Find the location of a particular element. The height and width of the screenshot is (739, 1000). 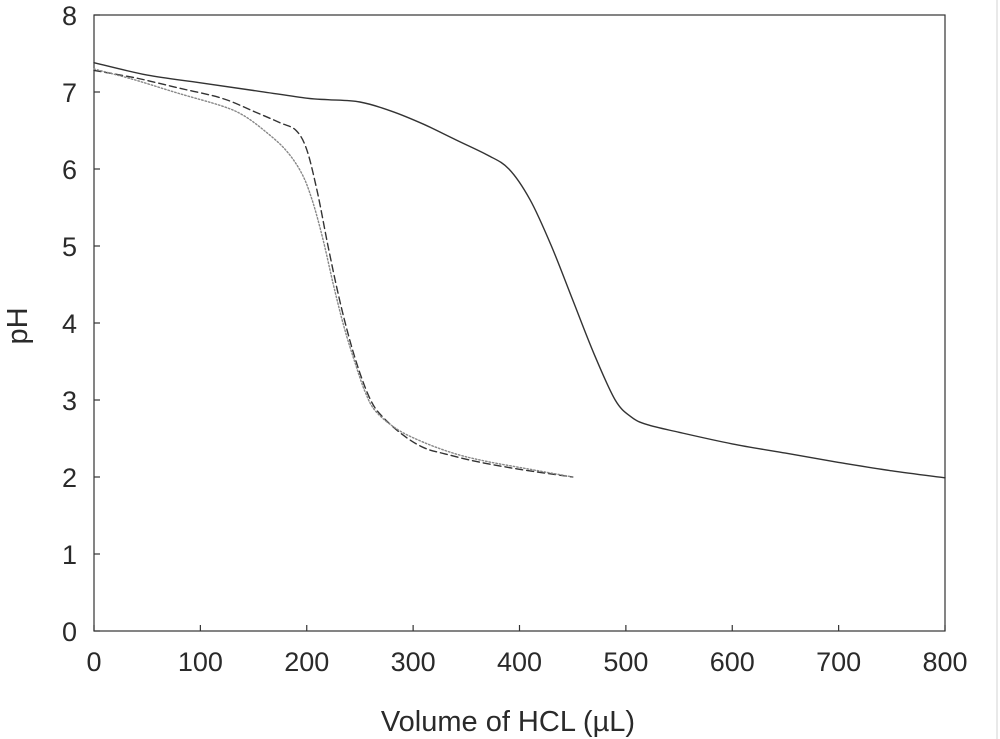

y-tick-label: 5 is located at coordinates (69, 247).